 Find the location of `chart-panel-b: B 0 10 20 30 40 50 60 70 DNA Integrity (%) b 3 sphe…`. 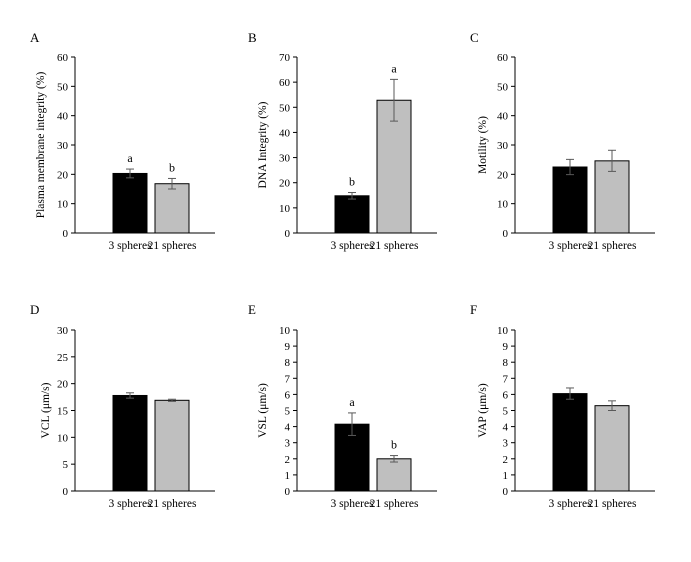

chart-panel-b: B 0 10 20 30 40 50 60 70 DNA Integrity (%) b 3 sphe… is located at coordinates (342, 141).